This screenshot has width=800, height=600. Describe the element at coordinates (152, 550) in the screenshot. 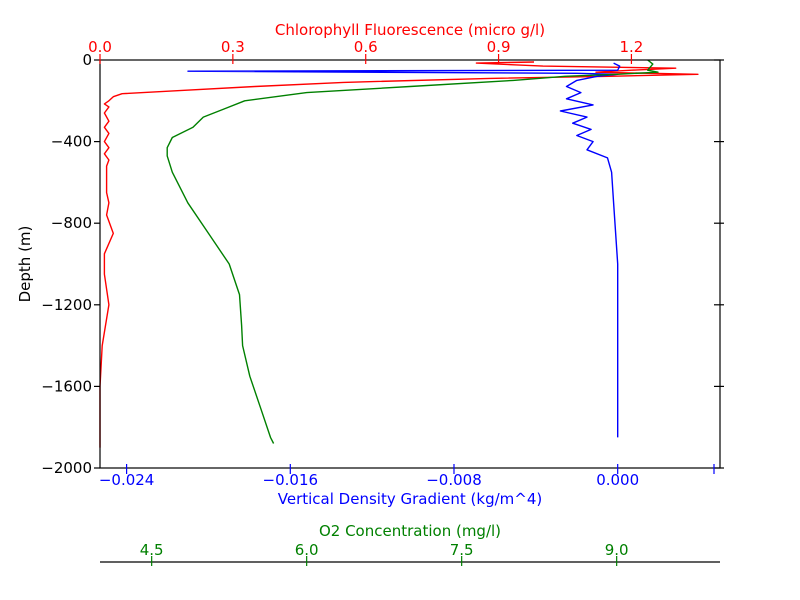

I see `x-tick-label-o2: 4.5` at that location.